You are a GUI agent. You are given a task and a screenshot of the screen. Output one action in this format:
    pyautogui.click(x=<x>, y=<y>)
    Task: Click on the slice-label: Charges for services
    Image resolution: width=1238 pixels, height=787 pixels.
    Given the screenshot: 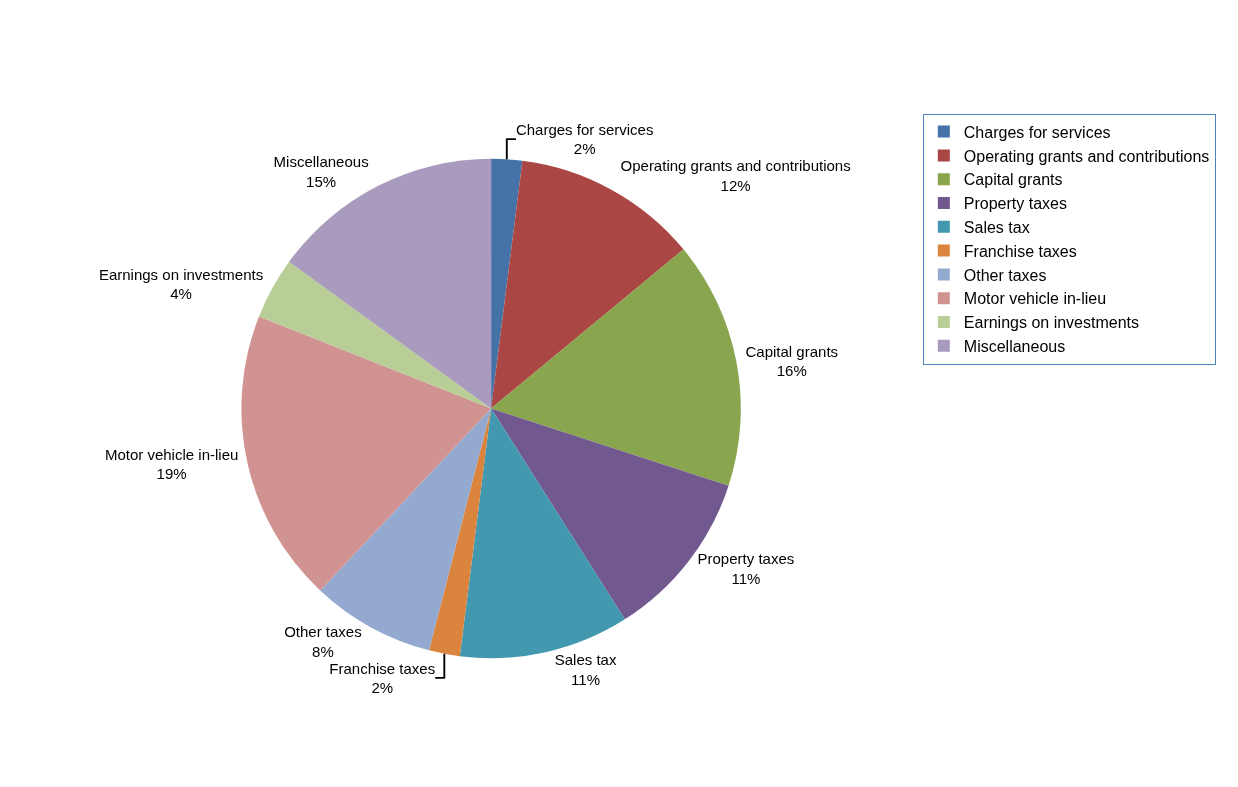 What is the action you would take?
    pyautogui.click(x=584, y=129)
    